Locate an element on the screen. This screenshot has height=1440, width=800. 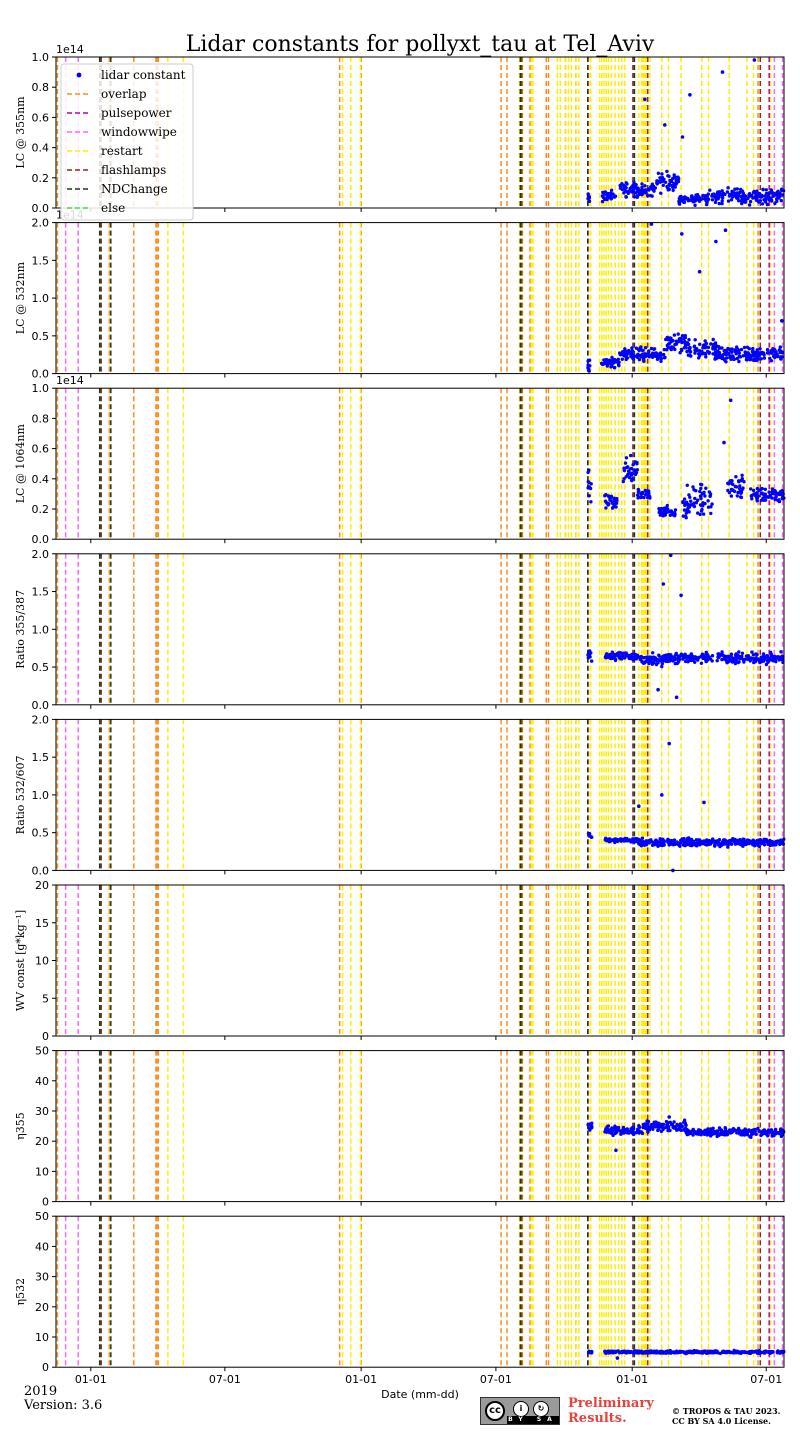
y-tick-label: 0.5 is located at coordinates (41, 833).